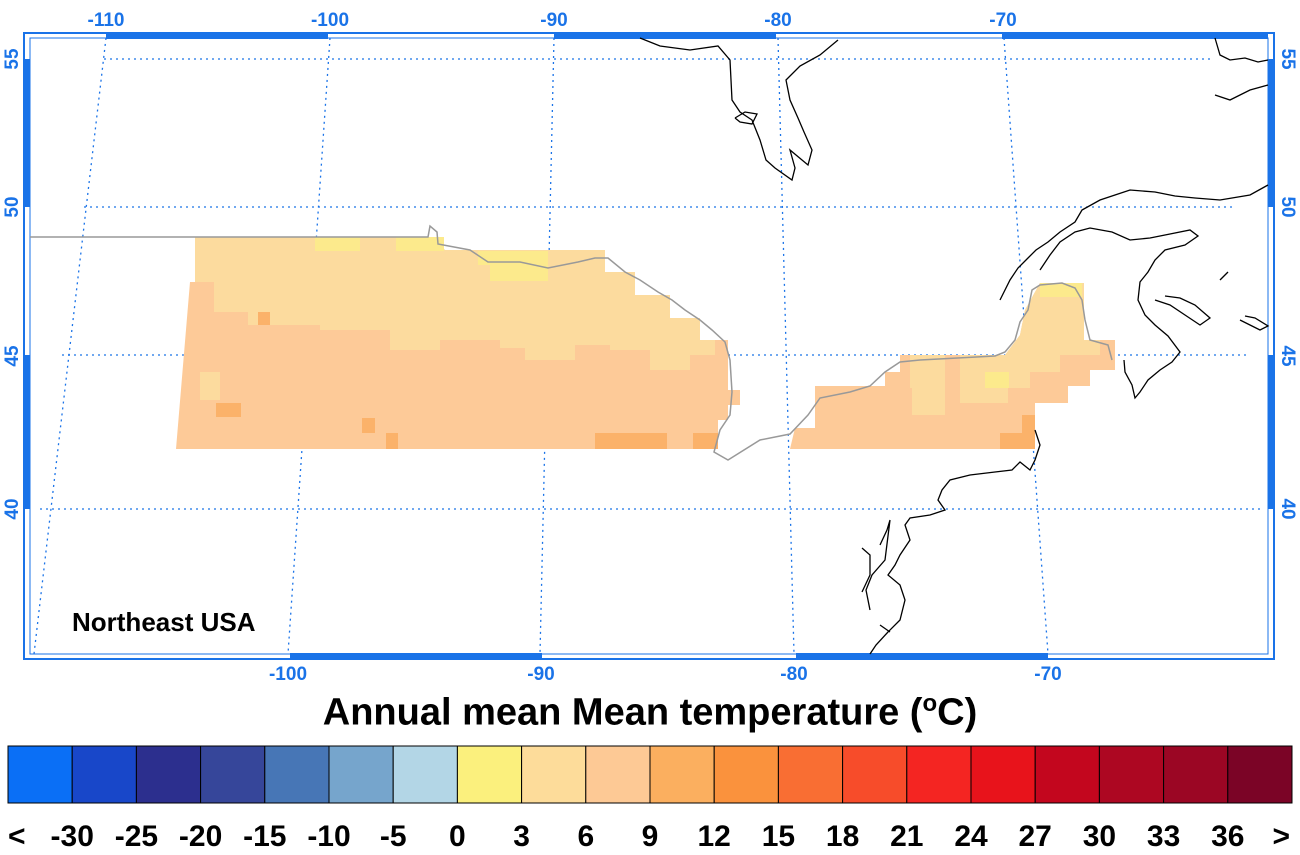  I want to click on colorbar-label: 18, so click(842, 836).